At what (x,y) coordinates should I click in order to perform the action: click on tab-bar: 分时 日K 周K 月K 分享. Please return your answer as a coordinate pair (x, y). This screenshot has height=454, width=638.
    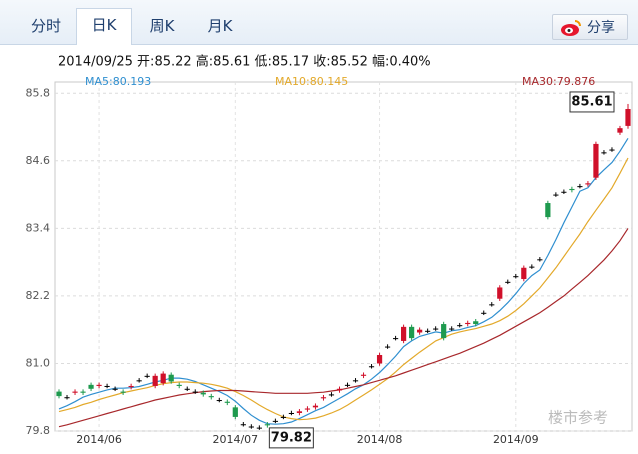
    Looking at the image, I should click on (319, 22).